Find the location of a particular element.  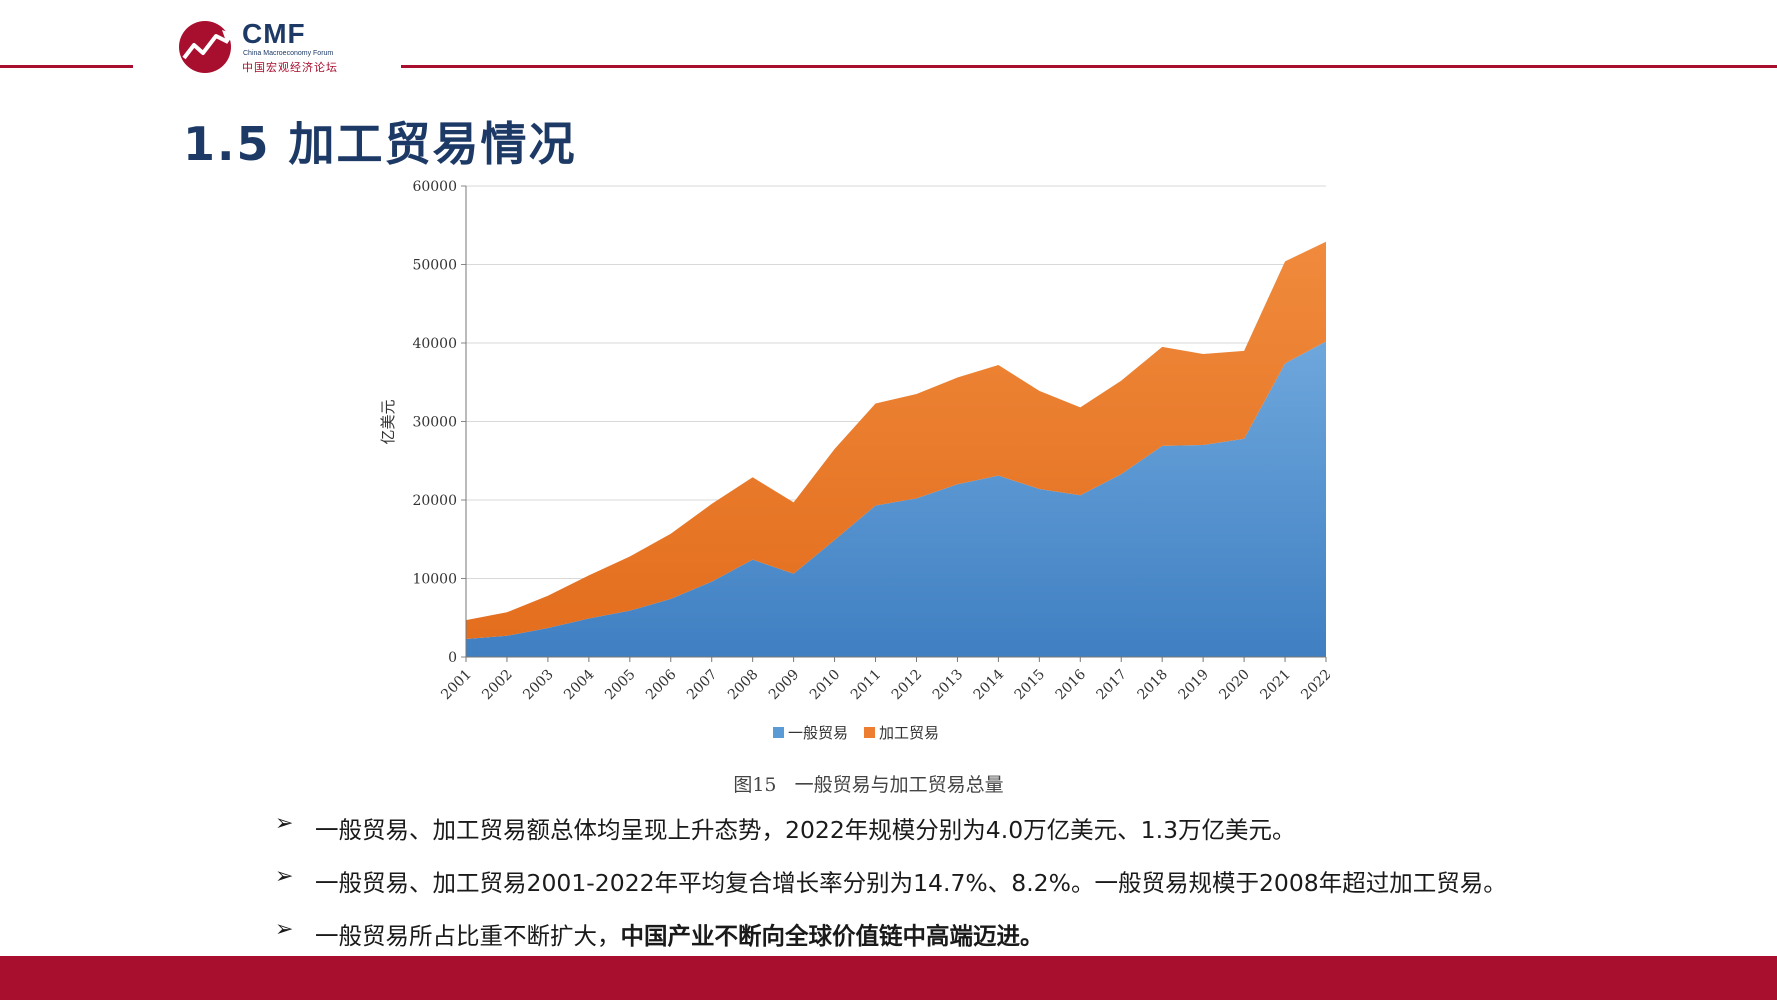

cmf-logo: CMF China Macroeconomy Forum 中国宏观经济论坛 is located at coordinates (278, 47).